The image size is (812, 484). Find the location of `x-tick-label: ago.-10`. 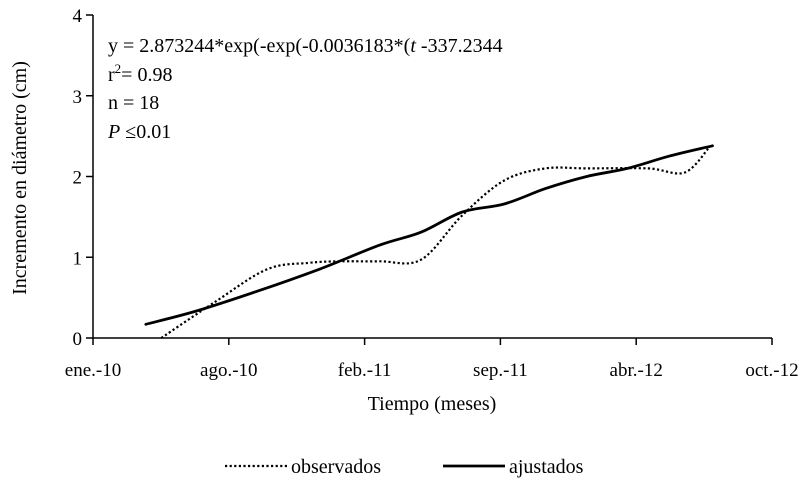

x-tick-label: ago.-10 is located at coordinates (229, 370).